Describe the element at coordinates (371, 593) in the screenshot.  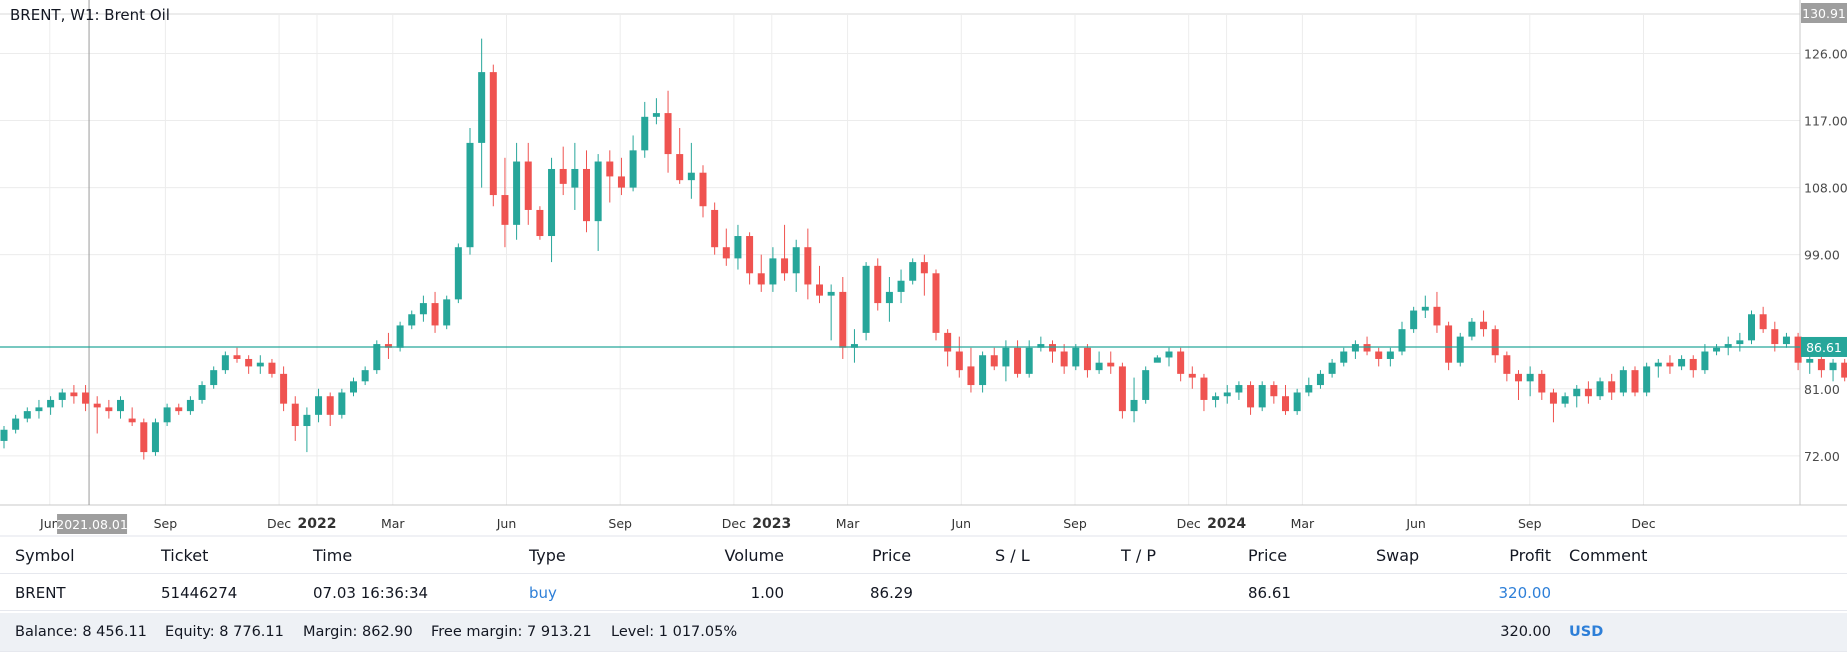
I see `position-time: 07.03 16:36:34` at that location.